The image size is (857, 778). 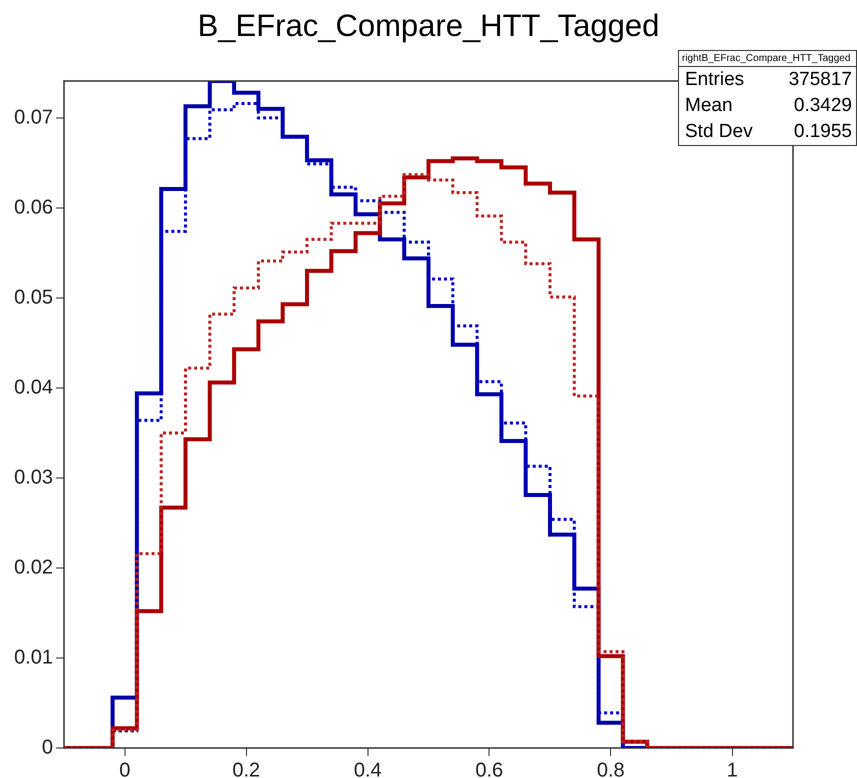 I want to click on y-tick-label: 0.06, so click(x=33, y=207).